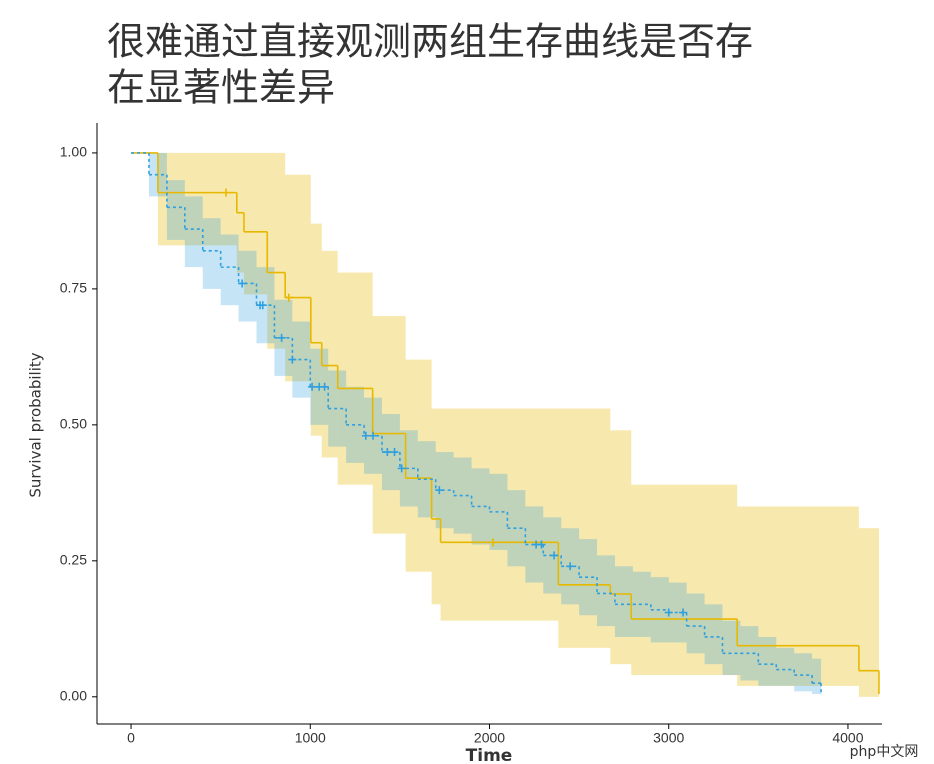 The width and height of the screenshot is (934, 764). I want to click on y-tick-label: 1.00, so click(73, 152).